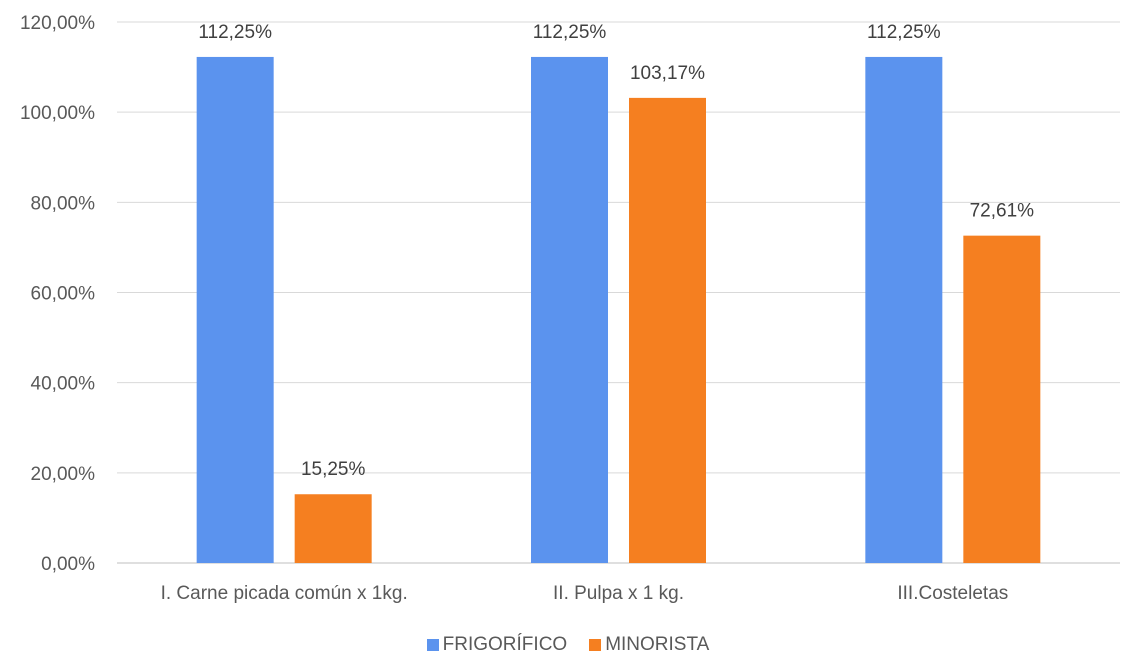 The image size is (1136, 656). Describe the element at coordinates (1002, 211) in the screenshot. I see `data-label: 72,61%` at that location.